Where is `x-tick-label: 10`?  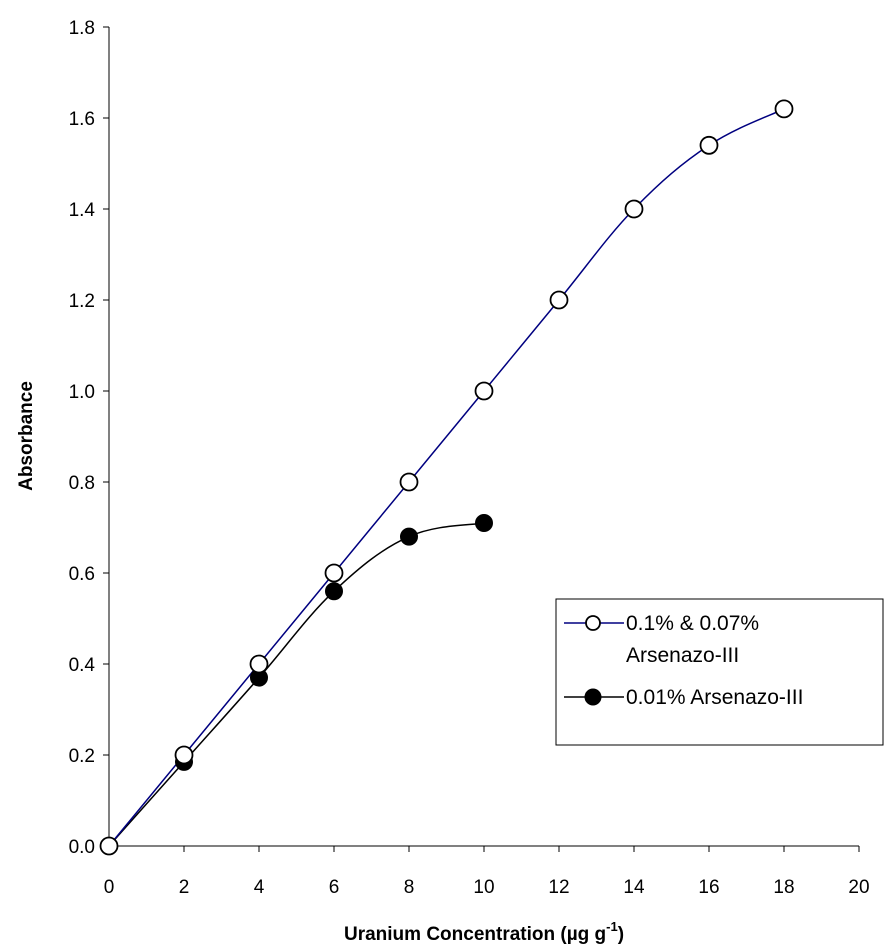 x-tick-label: 10 is located at coordinates (483, 887).